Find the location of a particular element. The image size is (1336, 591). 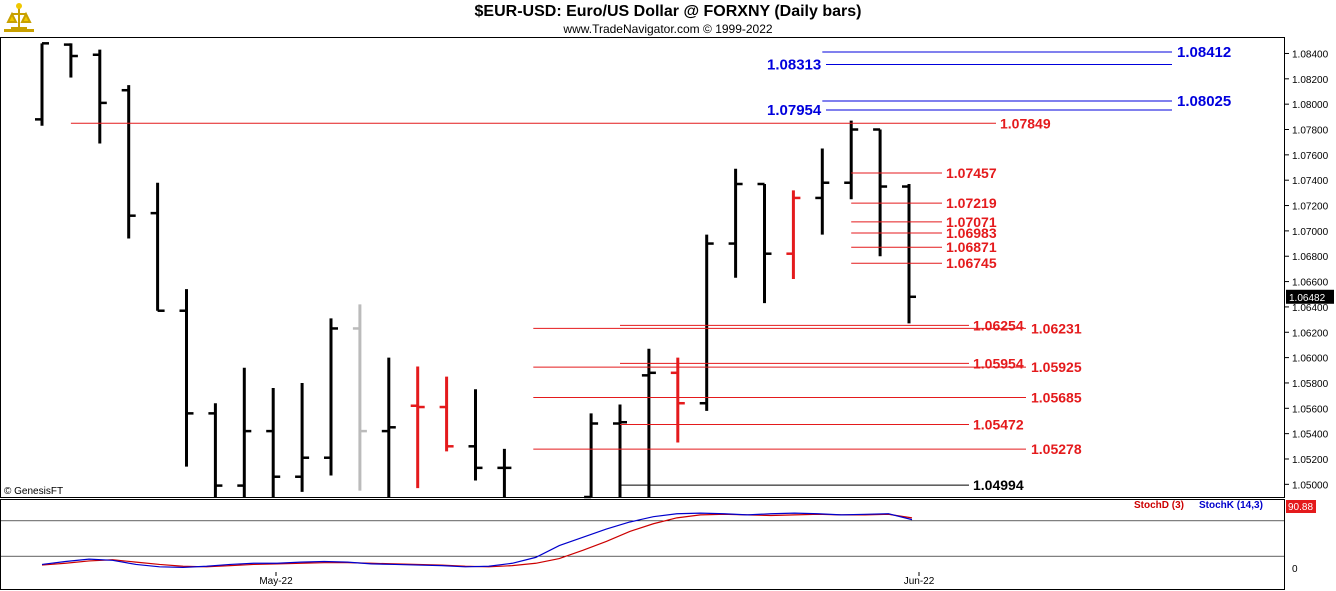

price-level-label: 1.06871 is located at coordinates (971, 247).